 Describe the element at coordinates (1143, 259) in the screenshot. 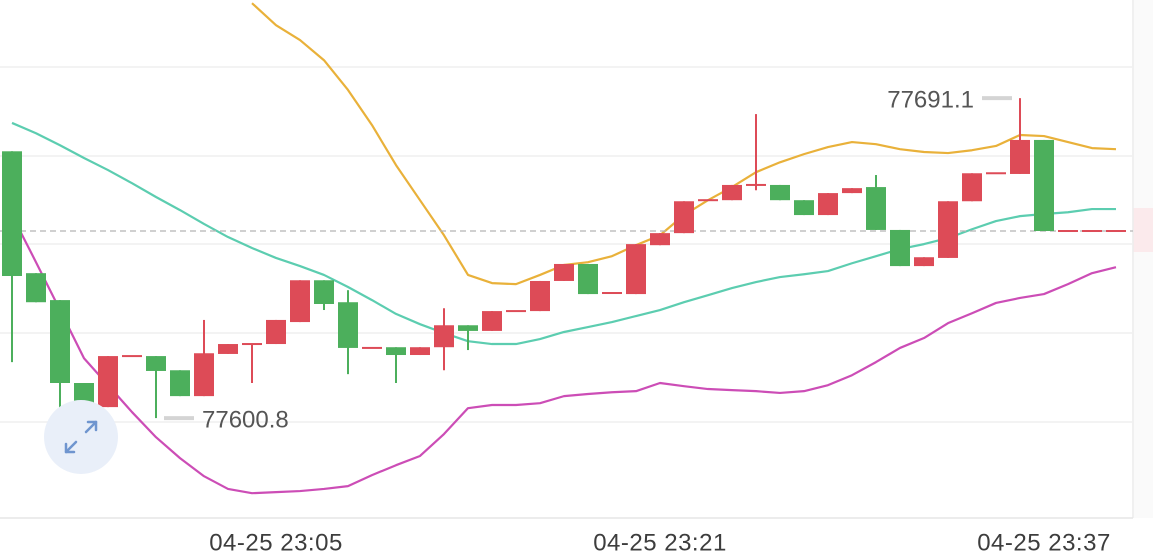

I see `price-strip` at that location.